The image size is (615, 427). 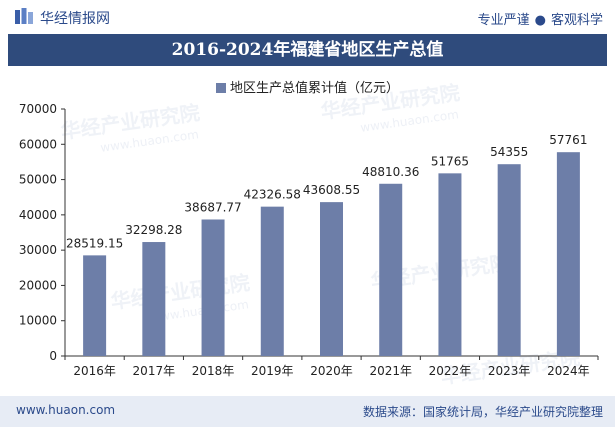 What do you see at coordinates (314, 88) in the screenshot?
I see `legend-label: 地区生产总值累计值（亿元）` at bounding box center [314, 88].